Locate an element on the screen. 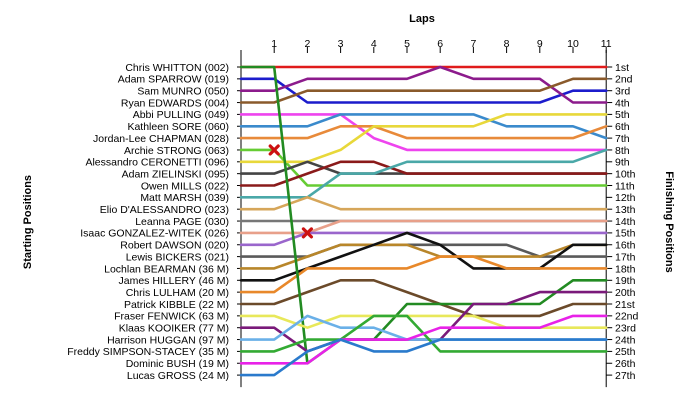 This screenshot has height=405, width=700. starting-label: Adam SPARROW (019) is located at coordinates (173, 80).